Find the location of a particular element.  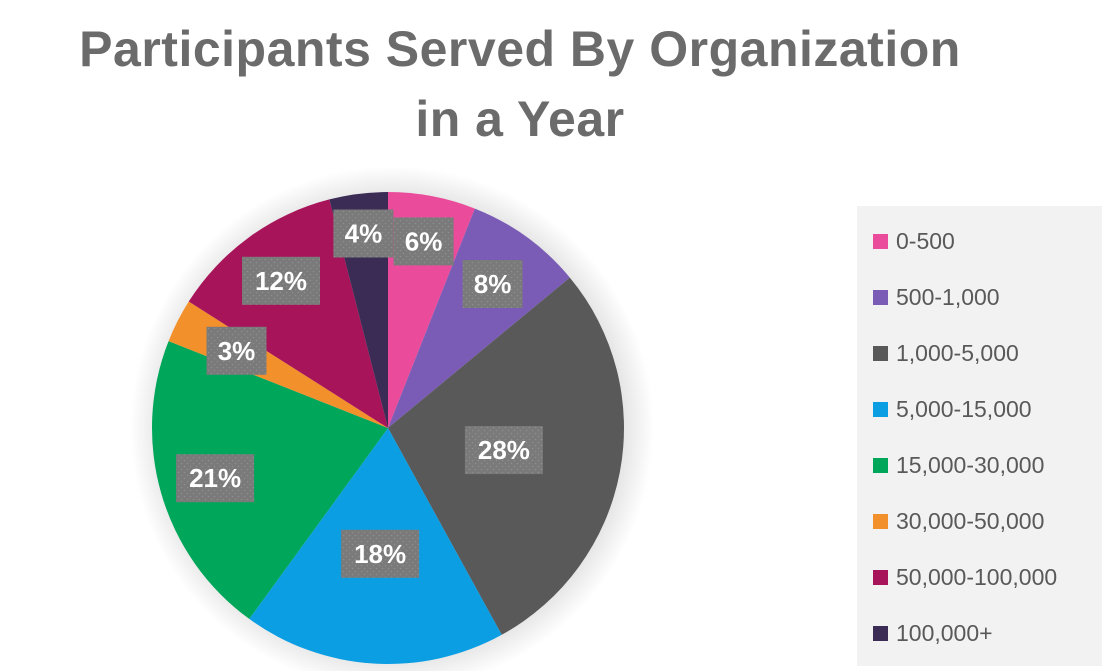

data-label-0-500: 6% is located at coordinates (423, 241).